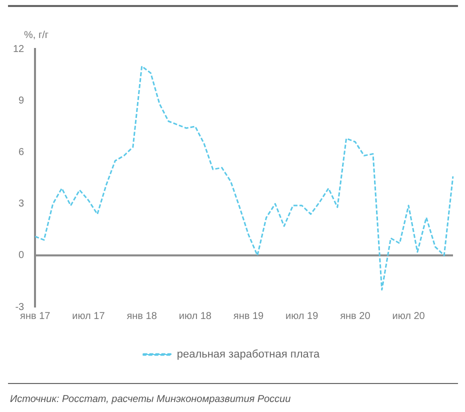 The height and width of the screenshot is (412, 465). Describe the element at coordinates (21, 204) in the screenshot. I see `y-tick-label: 3` at that location.